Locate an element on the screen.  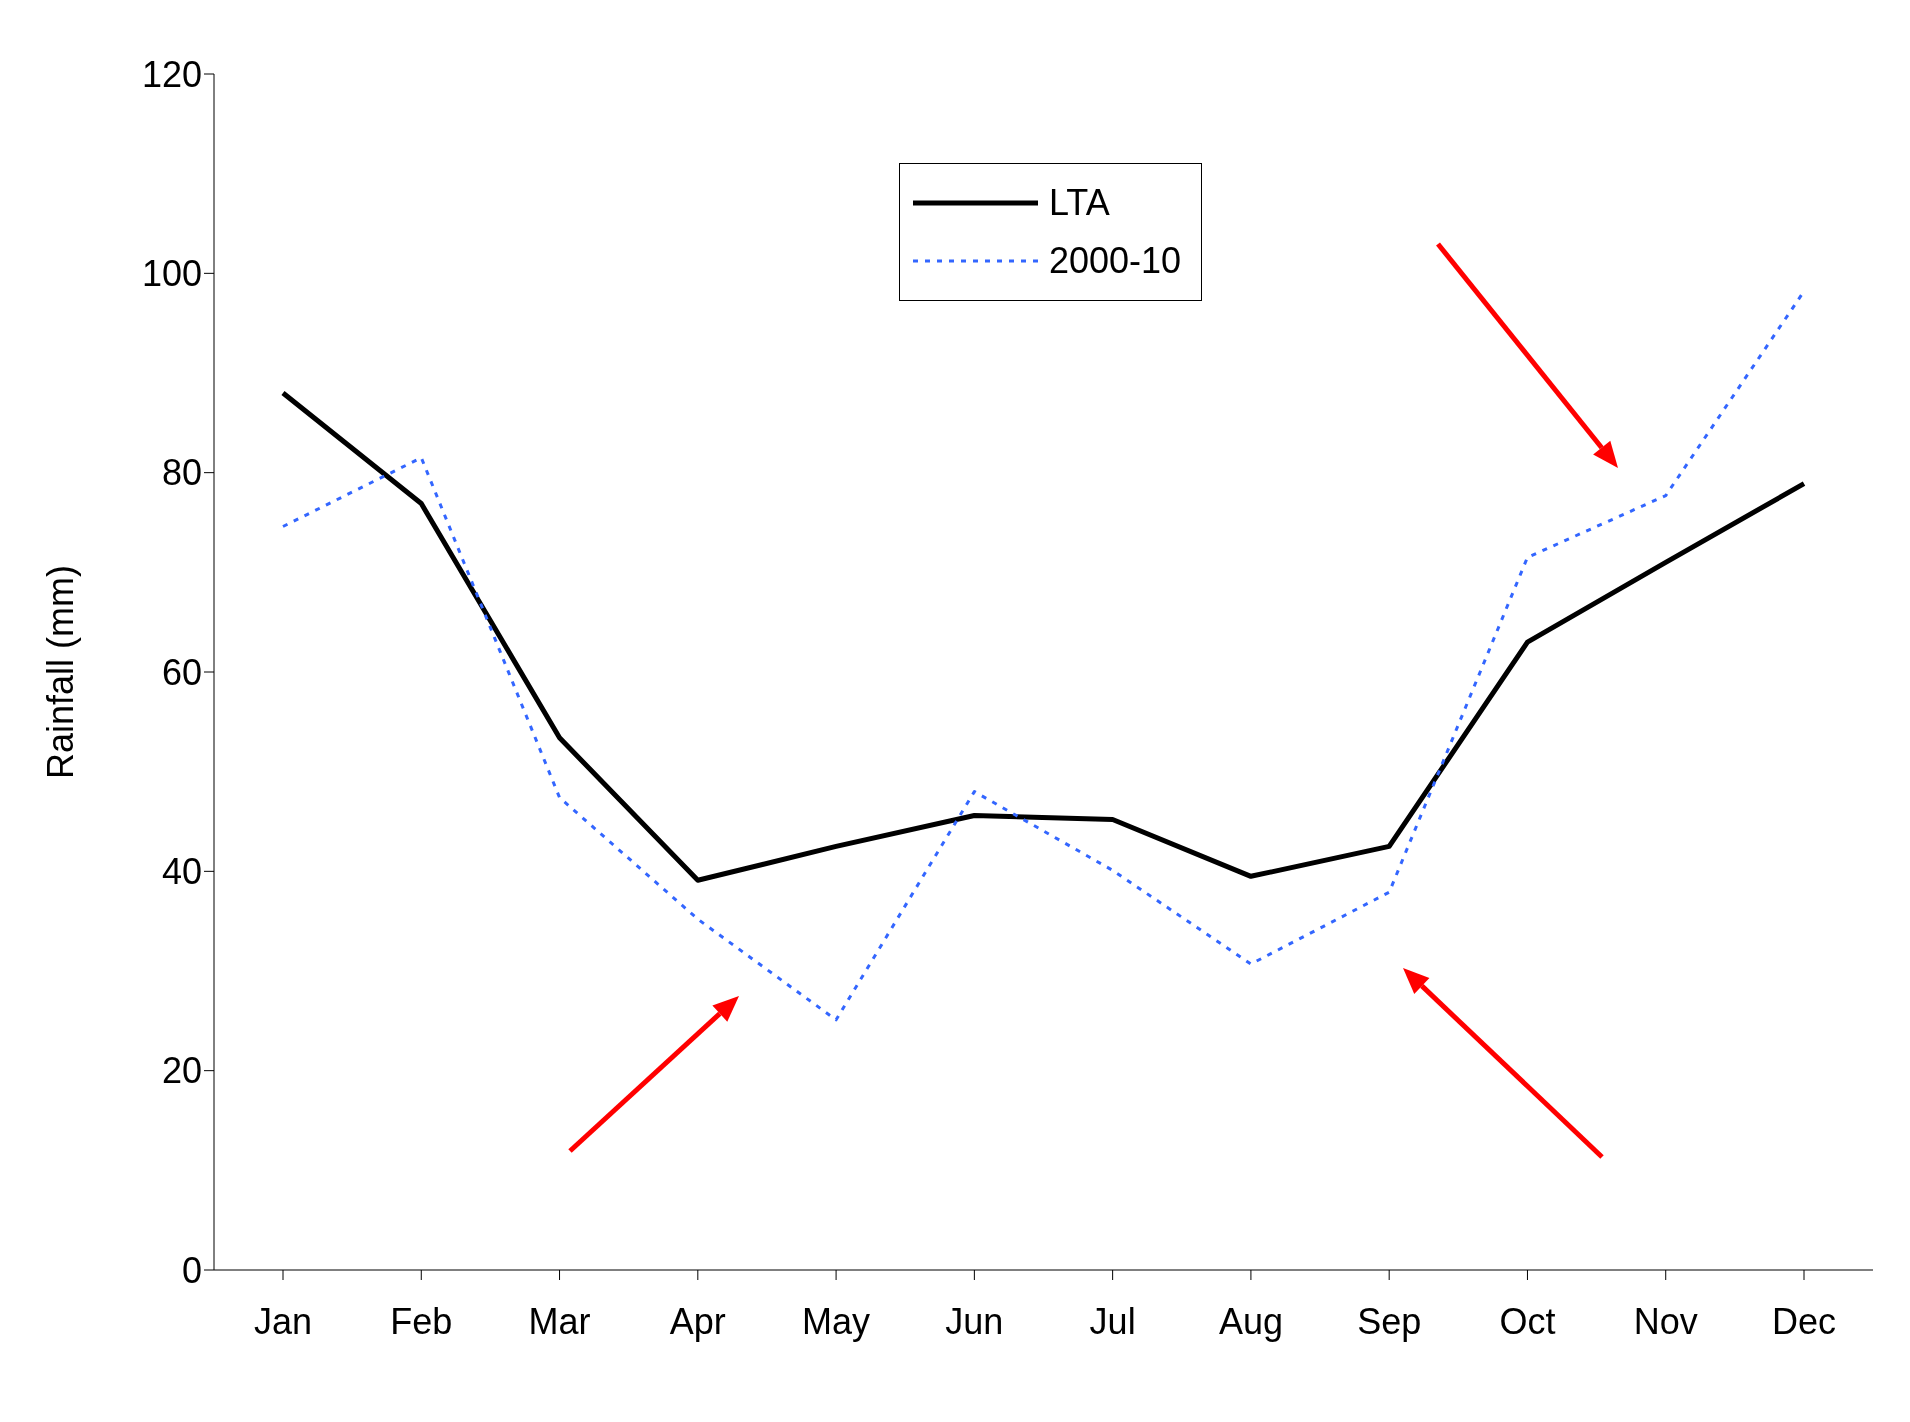
y-tick-label: 60 is located at coordinates (181, 672).